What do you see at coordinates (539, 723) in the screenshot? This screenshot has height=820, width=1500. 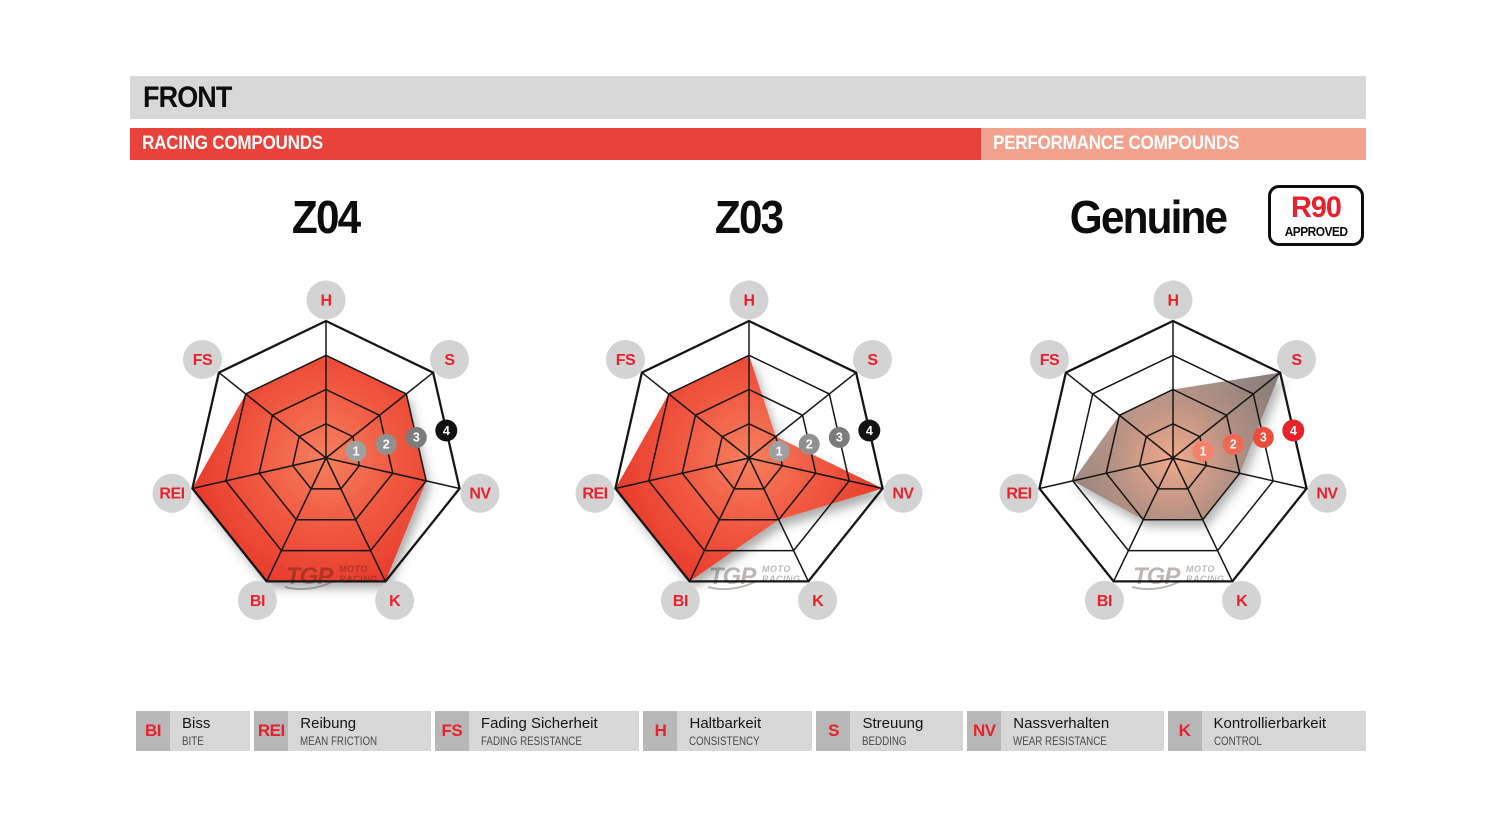 I see `legend-term-german: Fading Sicherheit` at bounding box center [539, 723].